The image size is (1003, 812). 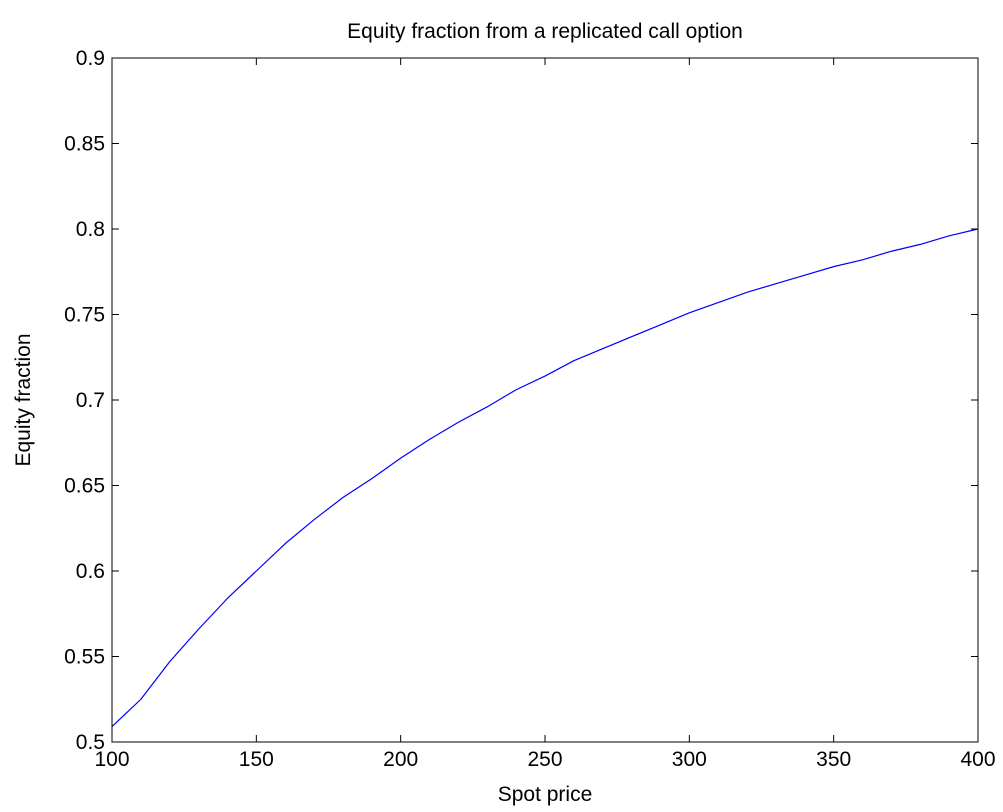 I want to click on y-tick-label: 0.75, so click(x=84, y=315).